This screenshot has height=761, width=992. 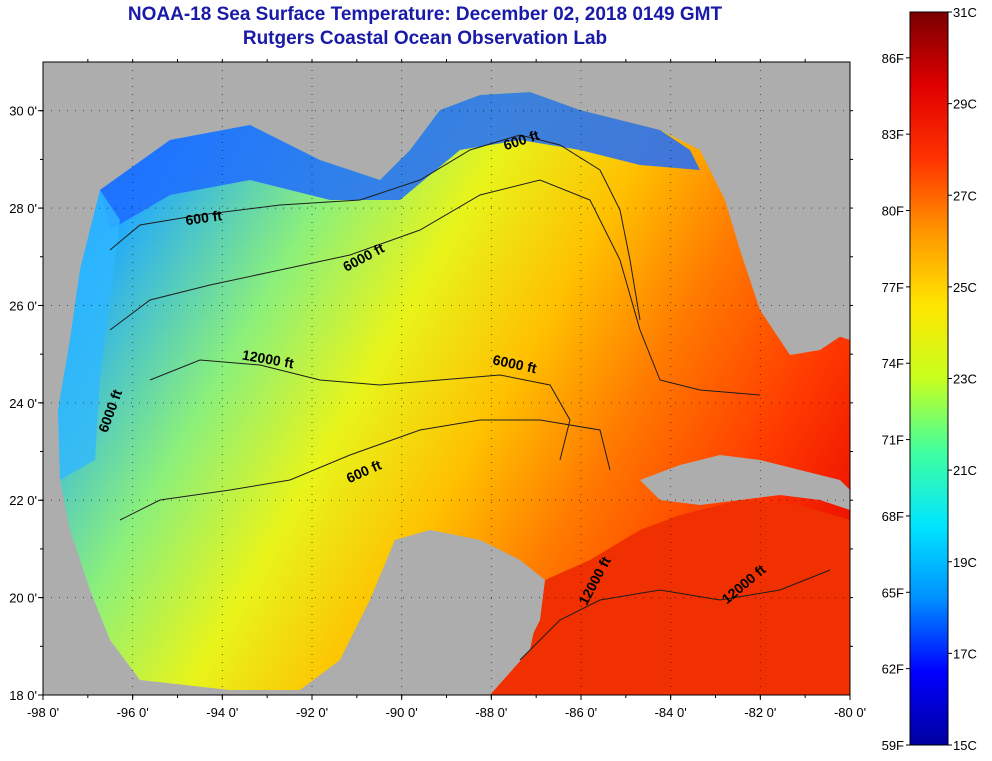 I want to click on lon-tick-label: -92 0', so click(x=312, y=712).